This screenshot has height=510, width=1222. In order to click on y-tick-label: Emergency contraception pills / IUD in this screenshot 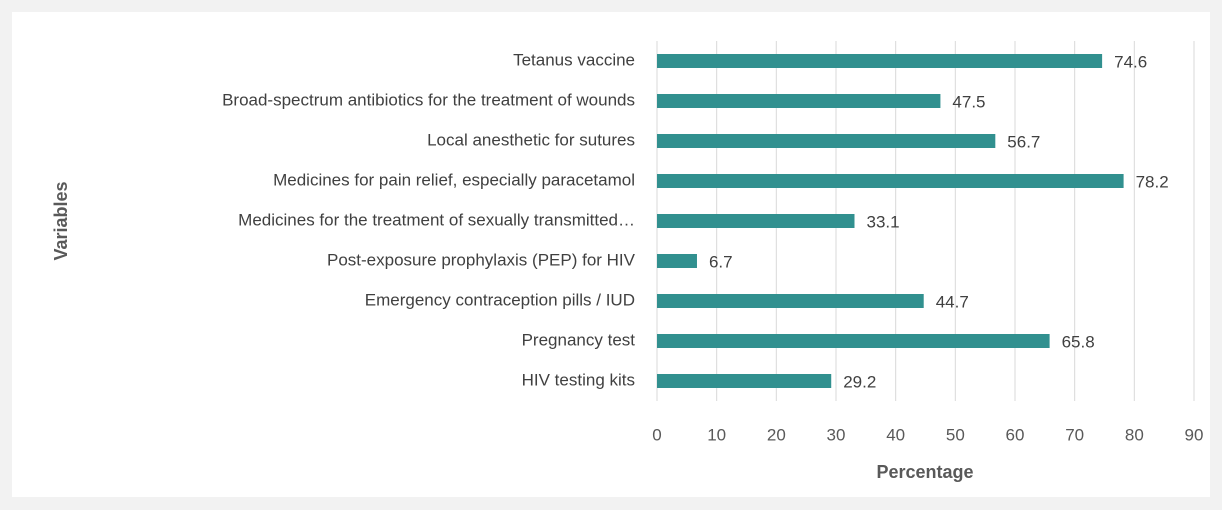, I will do `click(500, 299)`.